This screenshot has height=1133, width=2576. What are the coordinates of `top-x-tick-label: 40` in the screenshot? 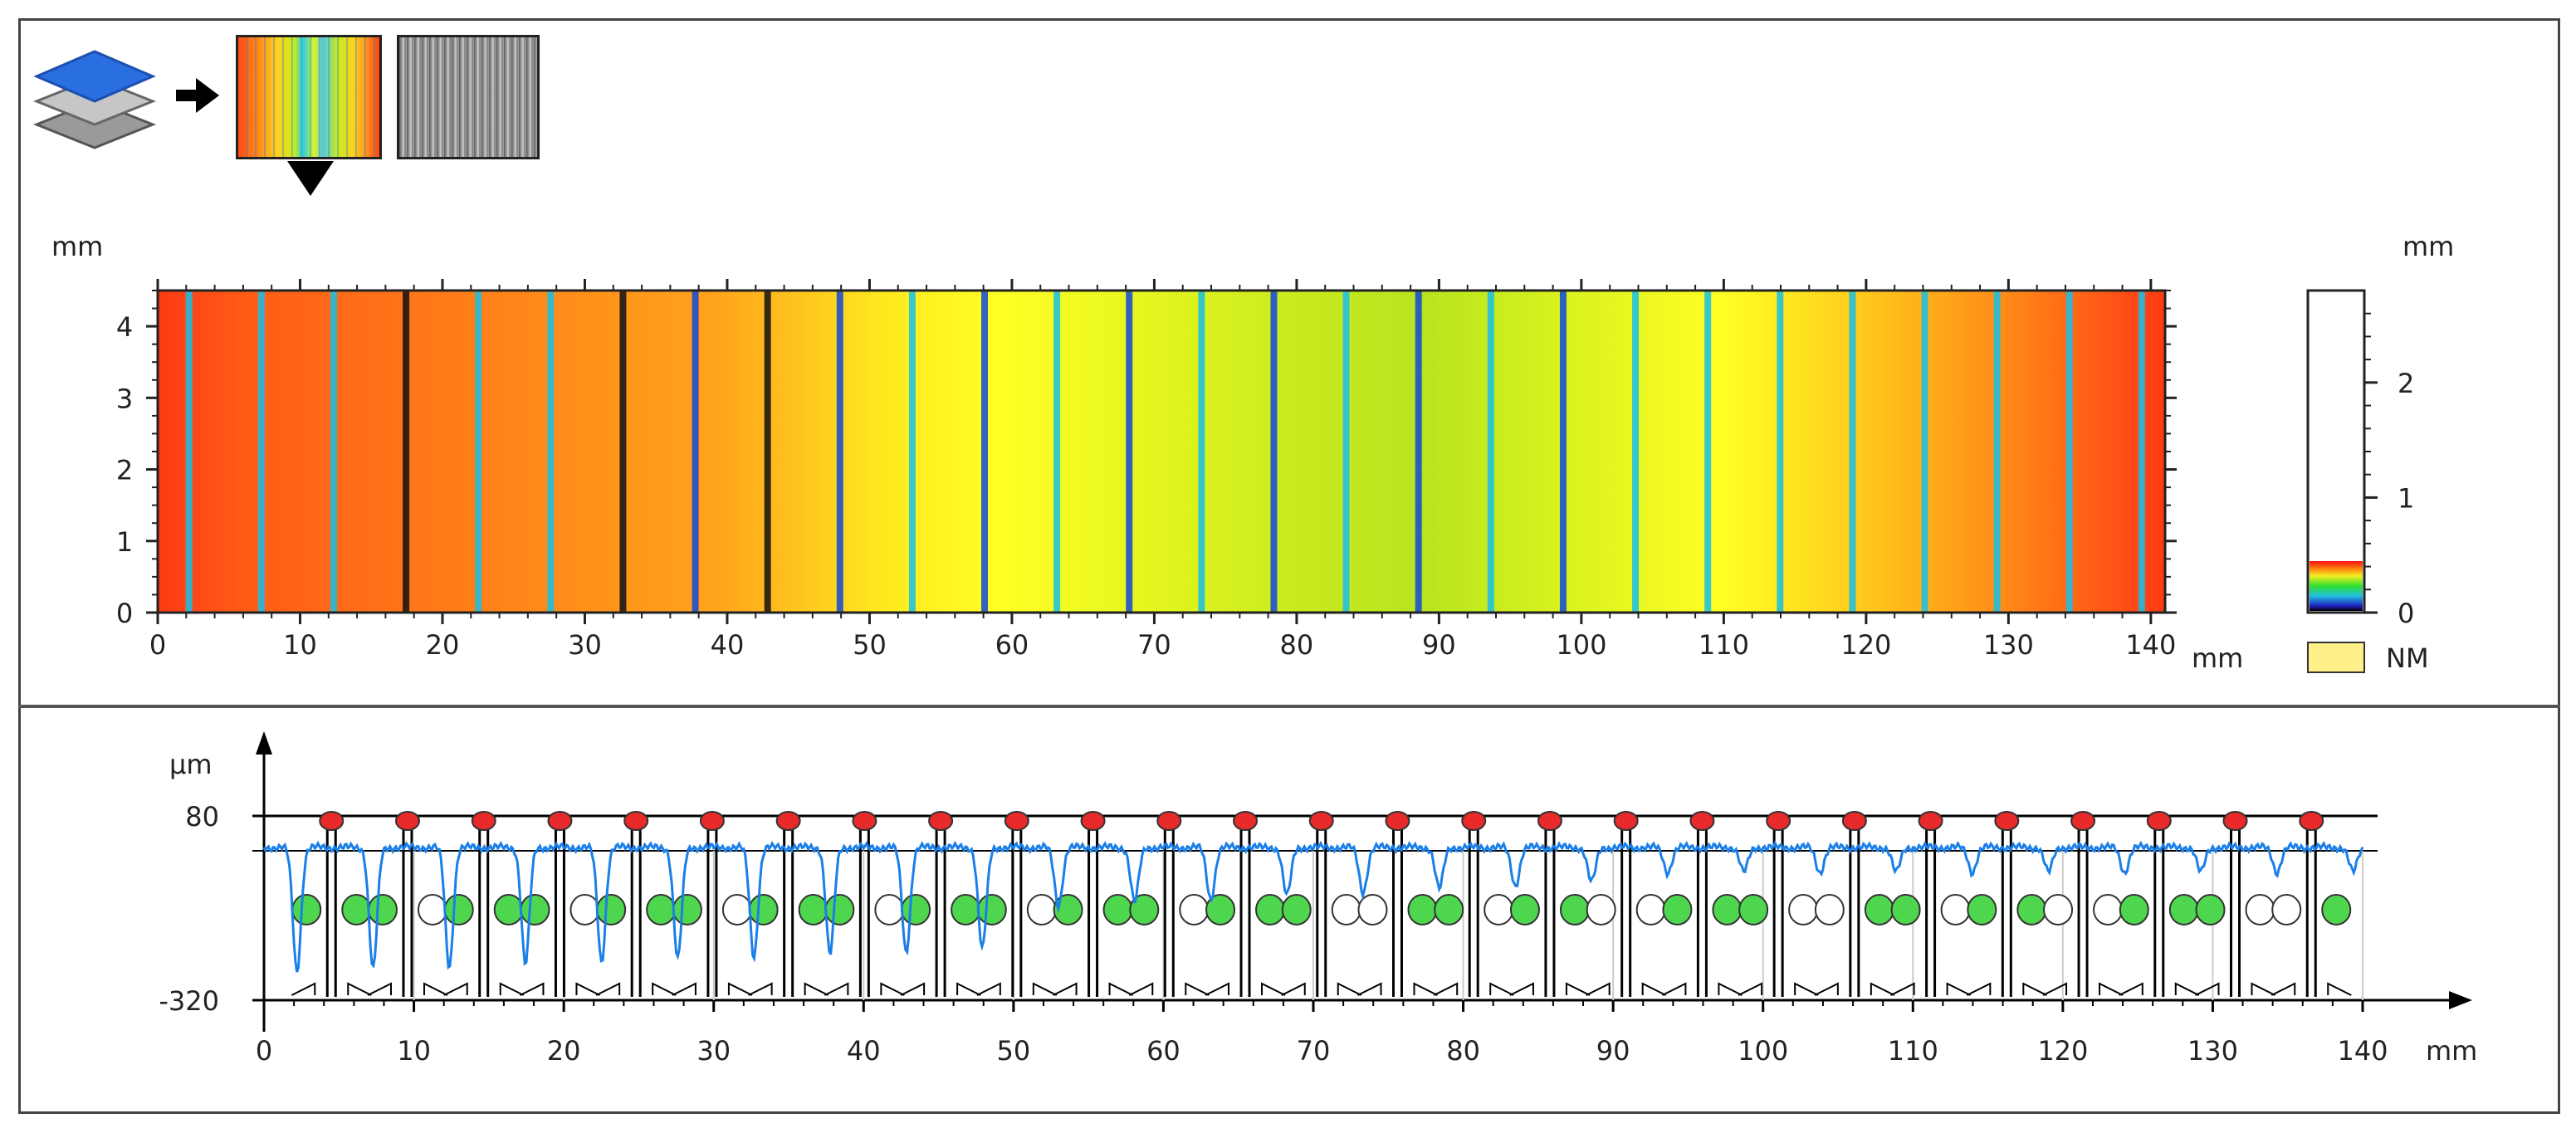 It's located at (728, 645).